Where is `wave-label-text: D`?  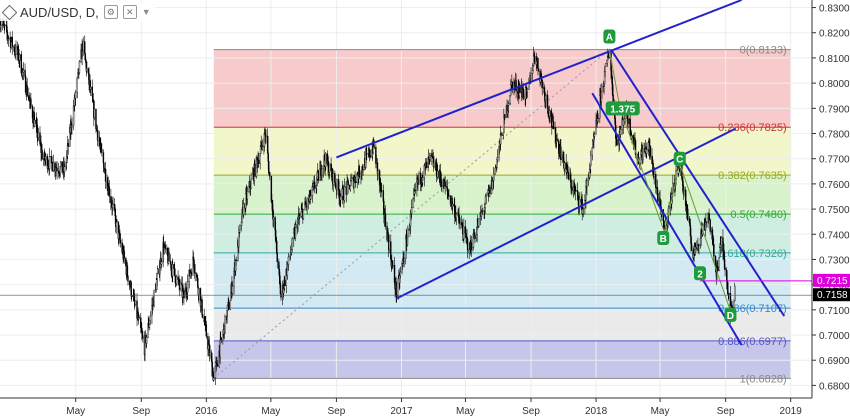
wave-label-text: D is located at coordinates (730, 316).